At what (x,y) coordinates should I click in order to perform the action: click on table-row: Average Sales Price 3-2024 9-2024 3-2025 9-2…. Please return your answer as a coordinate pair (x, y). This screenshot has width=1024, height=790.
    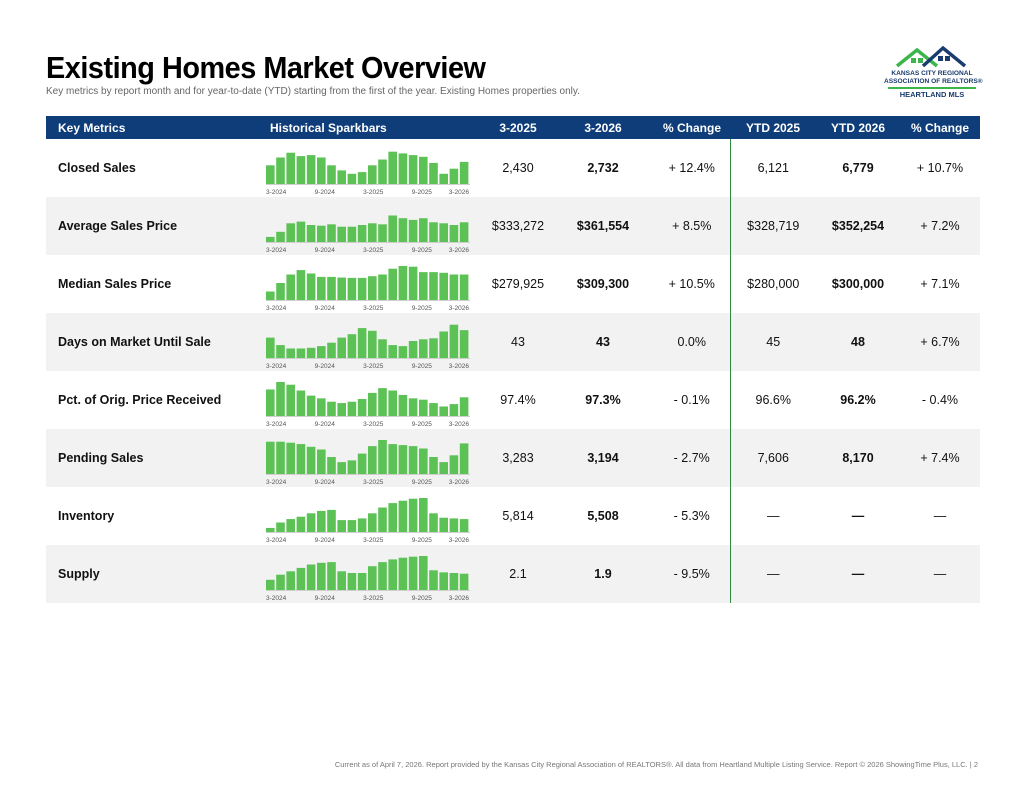
    Looking at the image, I should click on (513, 226).